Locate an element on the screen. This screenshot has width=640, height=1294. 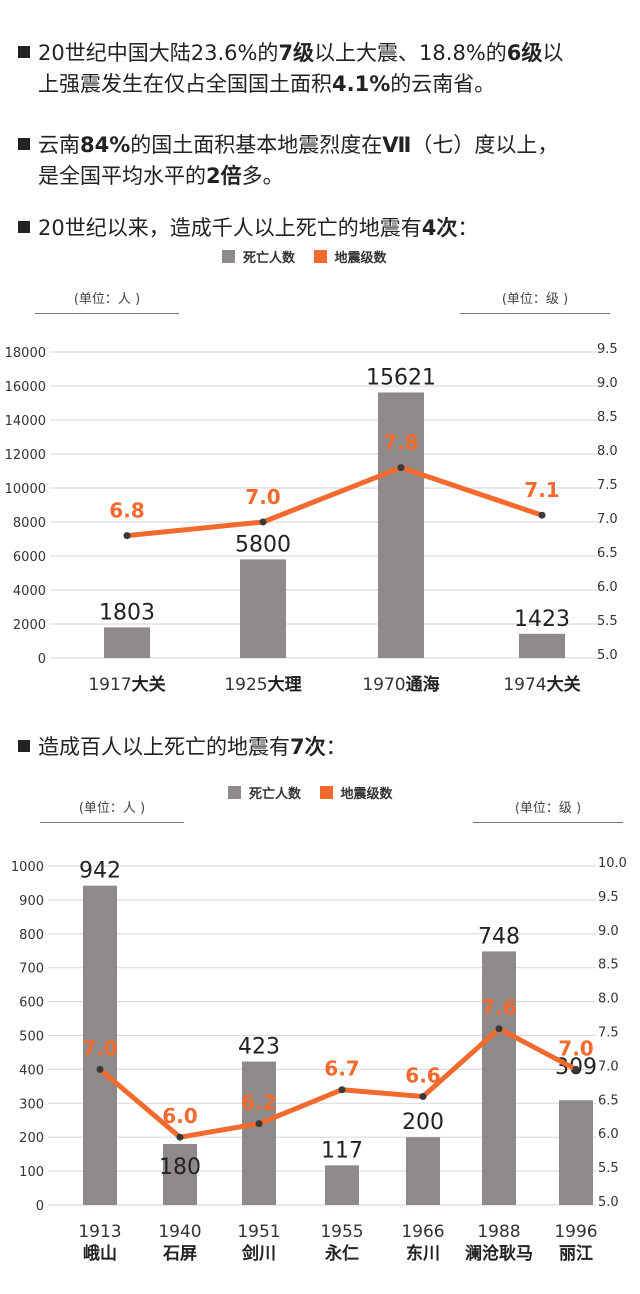
bar-value-label: 1423 is located at coordinates (542, 619).